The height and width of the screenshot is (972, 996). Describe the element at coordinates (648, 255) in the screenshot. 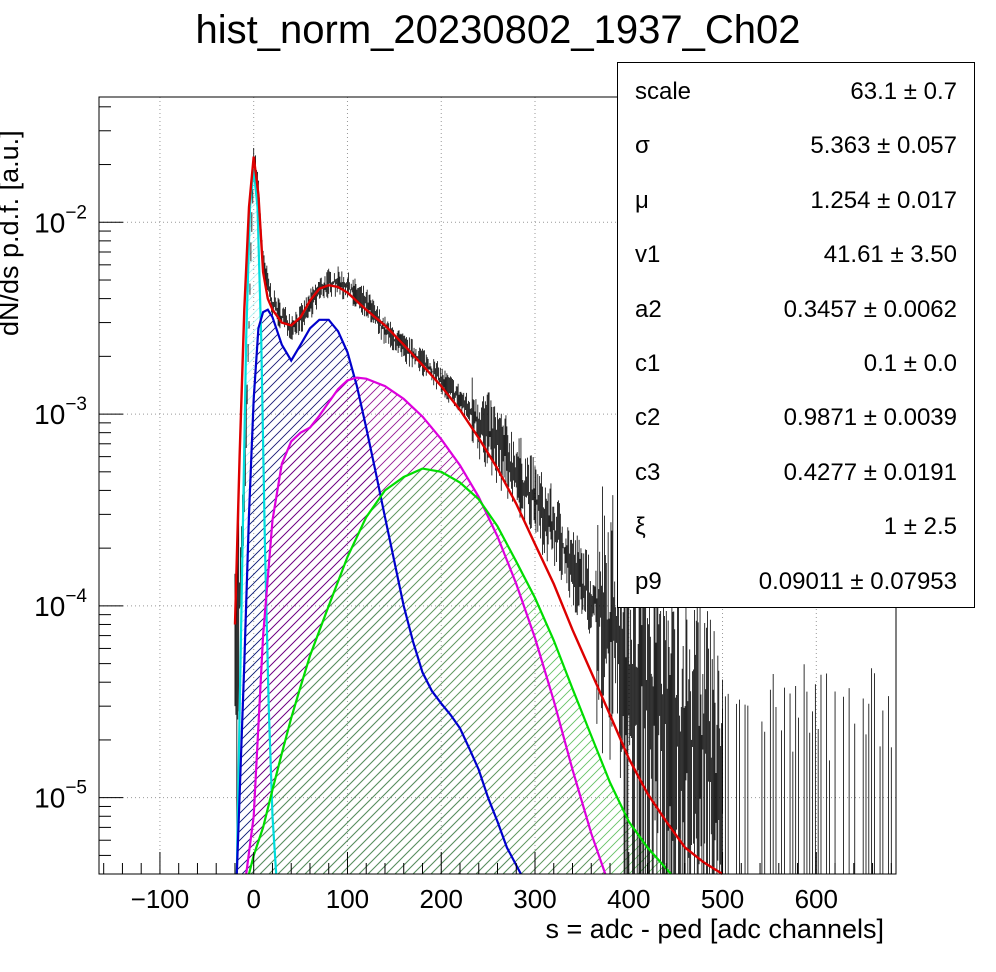

I see `stat-name: v1` at that location.